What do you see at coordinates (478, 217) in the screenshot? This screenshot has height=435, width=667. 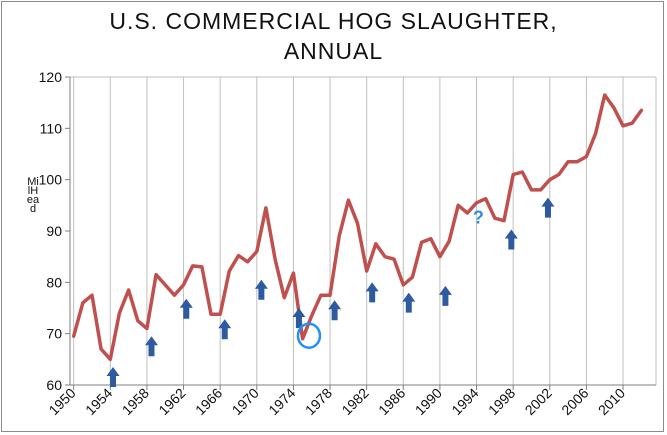 I see `question-mark-annotation: ?` at bounding box center [478, 217].